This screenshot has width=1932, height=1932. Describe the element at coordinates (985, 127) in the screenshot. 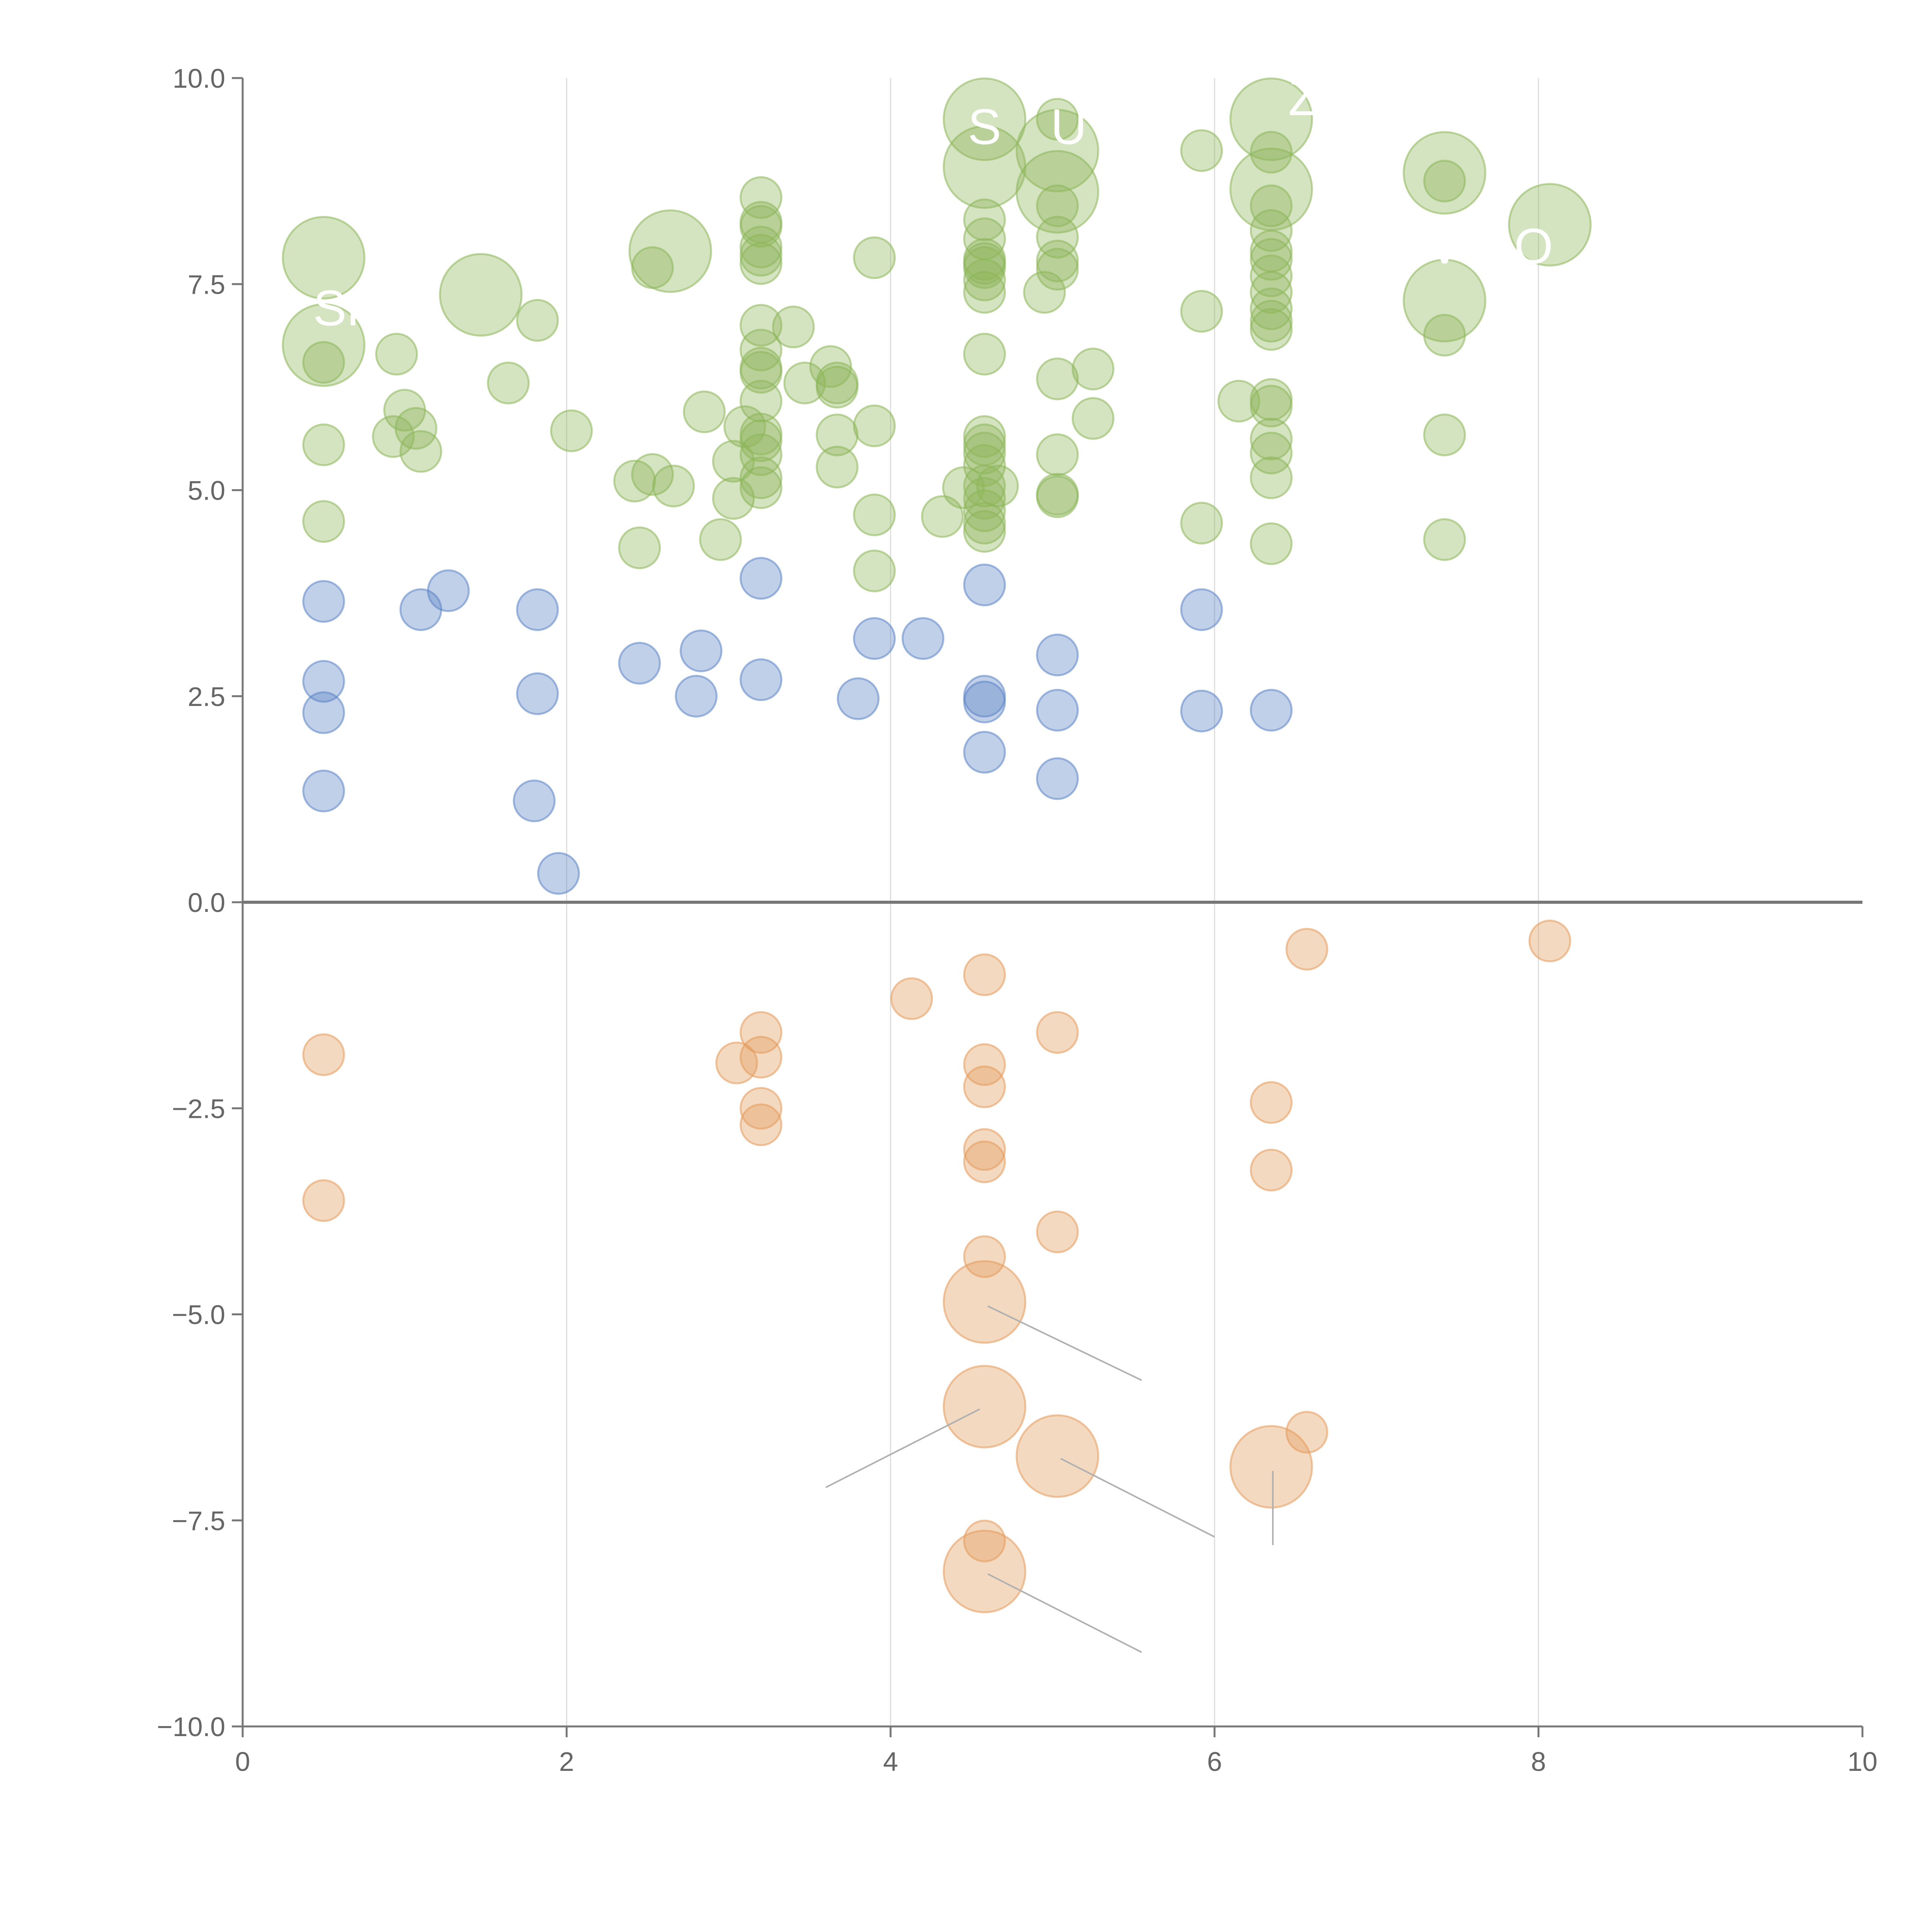

I see `bubble-annotation: S` at that location.